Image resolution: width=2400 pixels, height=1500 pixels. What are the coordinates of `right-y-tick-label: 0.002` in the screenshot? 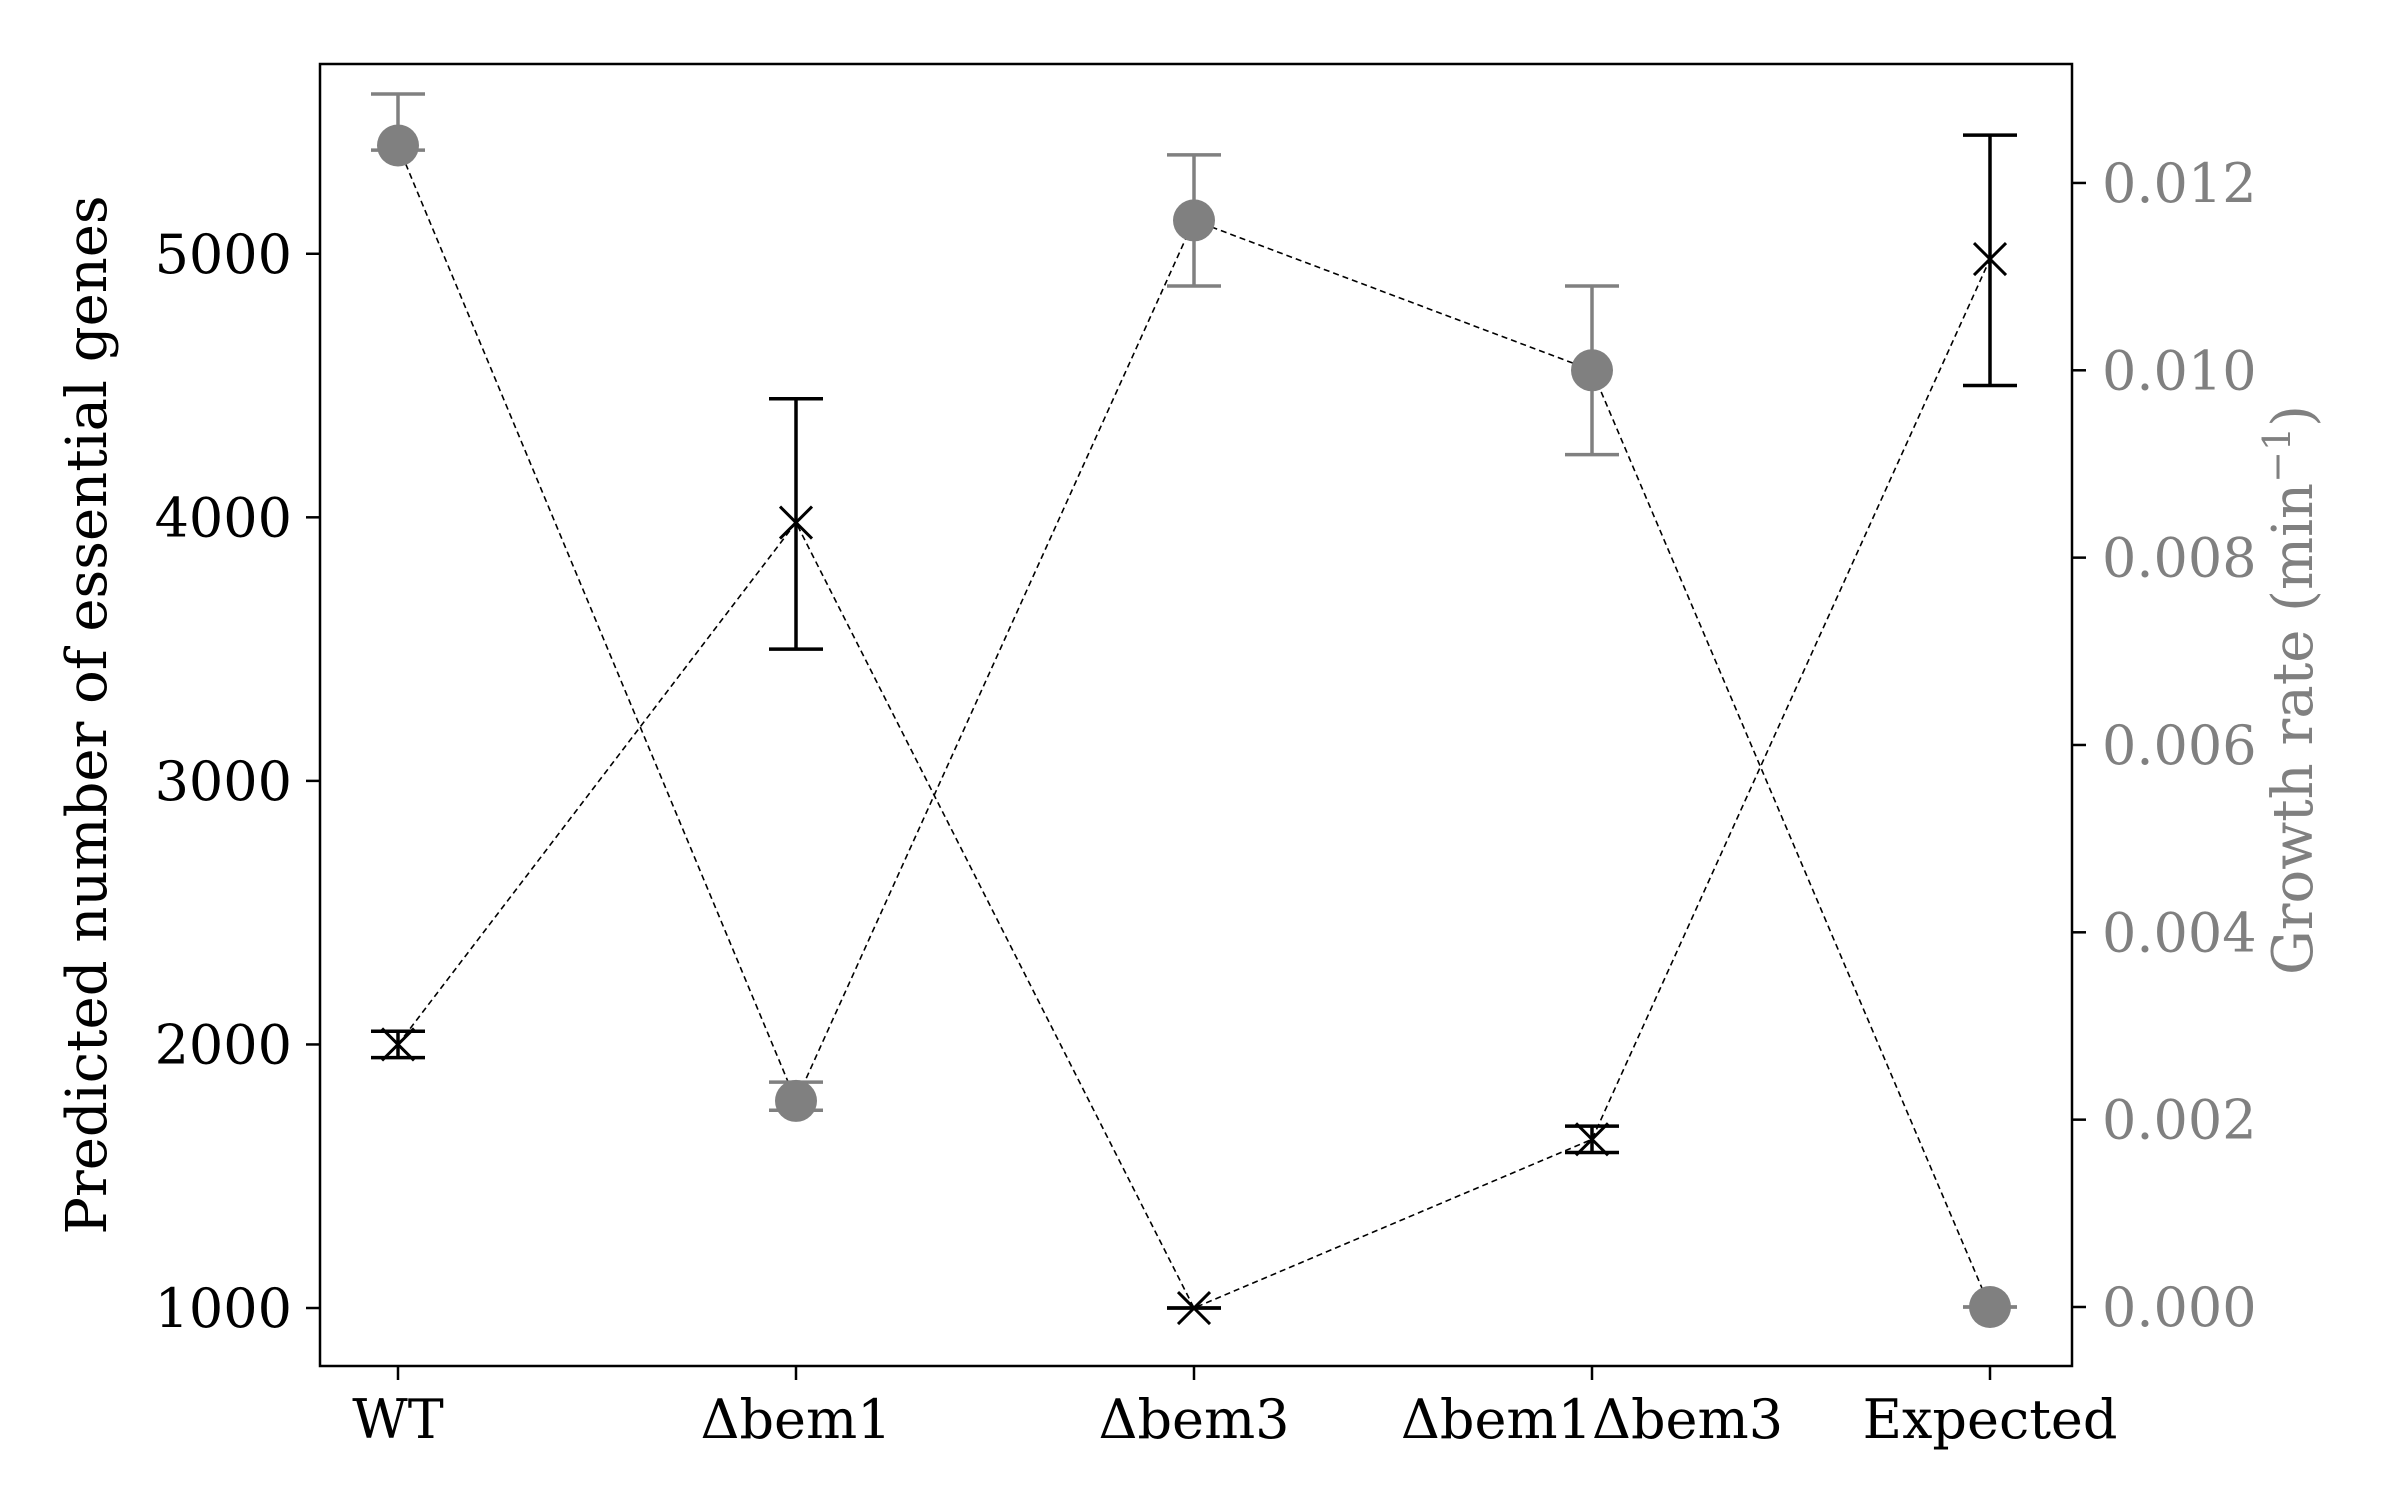 It's located at (2179, 1120).